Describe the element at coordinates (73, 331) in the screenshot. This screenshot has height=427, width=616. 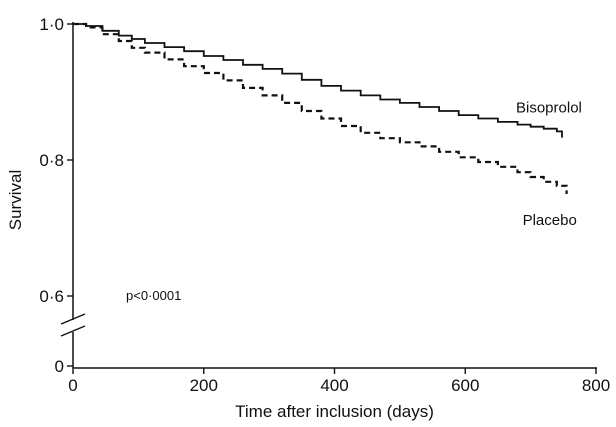
I see `axis-break-line-lower` at that location.